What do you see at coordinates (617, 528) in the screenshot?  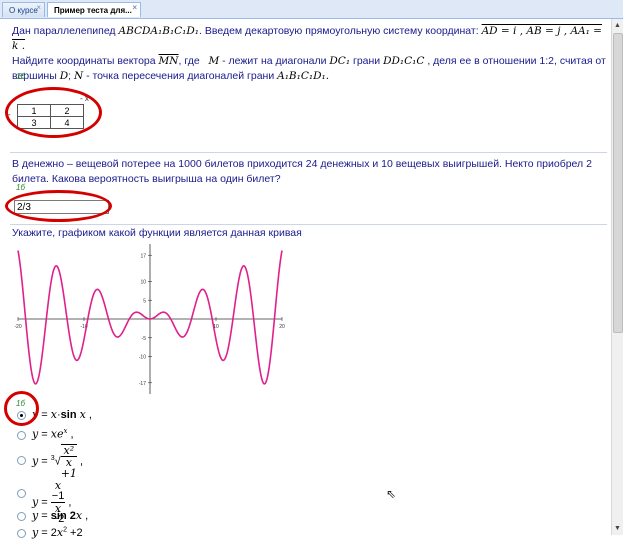 I see `scroll-down-icon: ▼` at bounding box center [617, 528].